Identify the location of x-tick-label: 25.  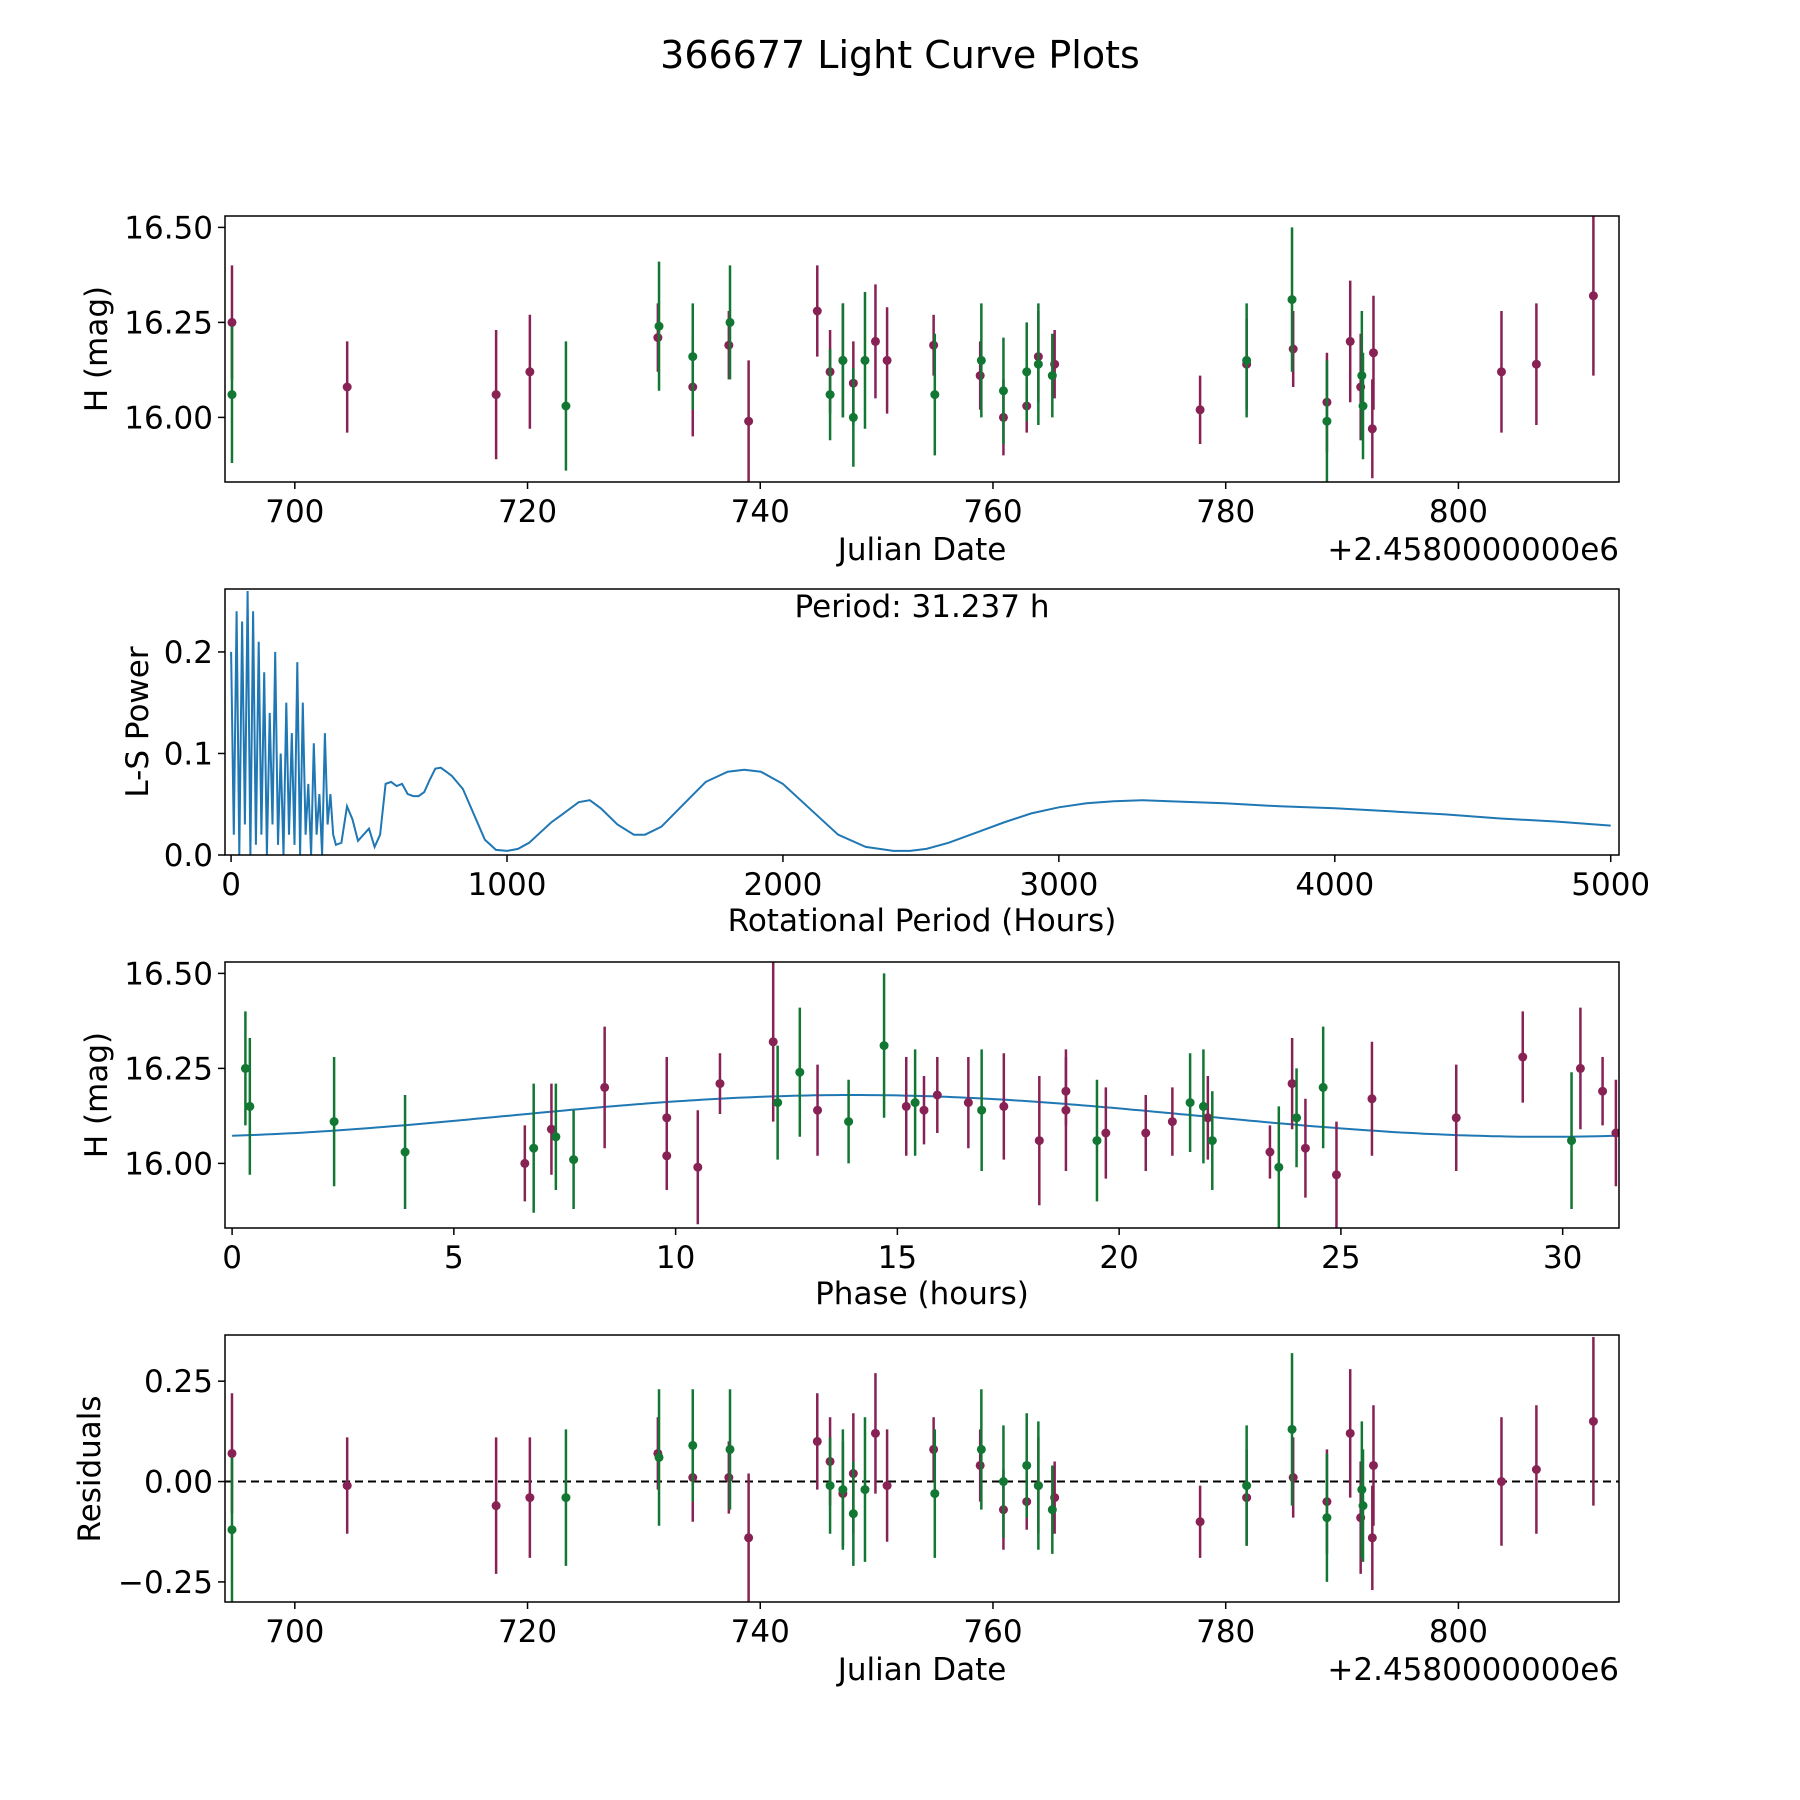
(1340, 1258).